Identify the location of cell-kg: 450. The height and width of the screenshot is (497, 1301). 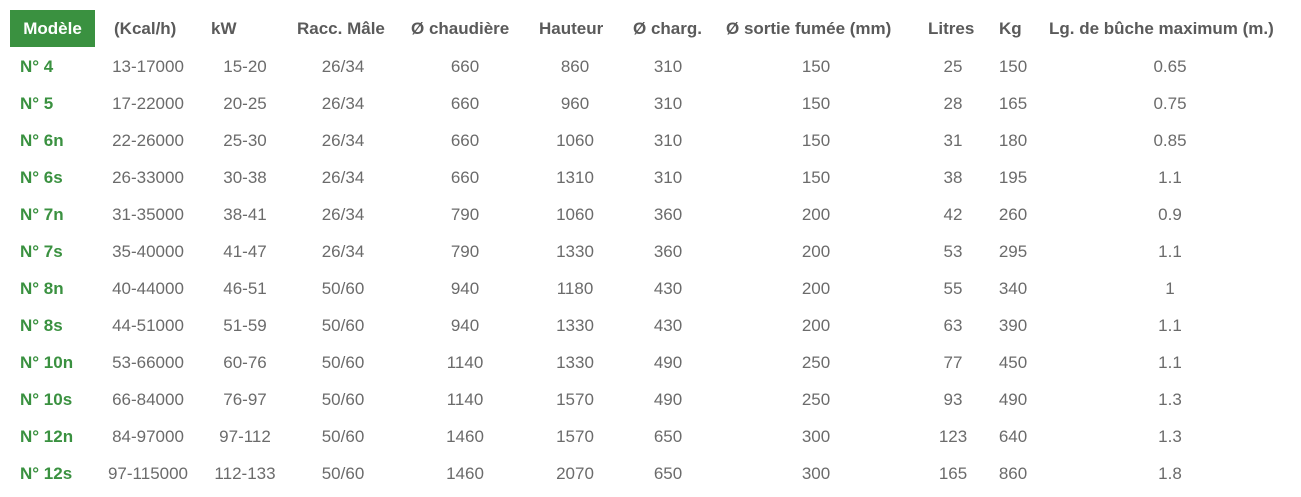
(1013, 362).